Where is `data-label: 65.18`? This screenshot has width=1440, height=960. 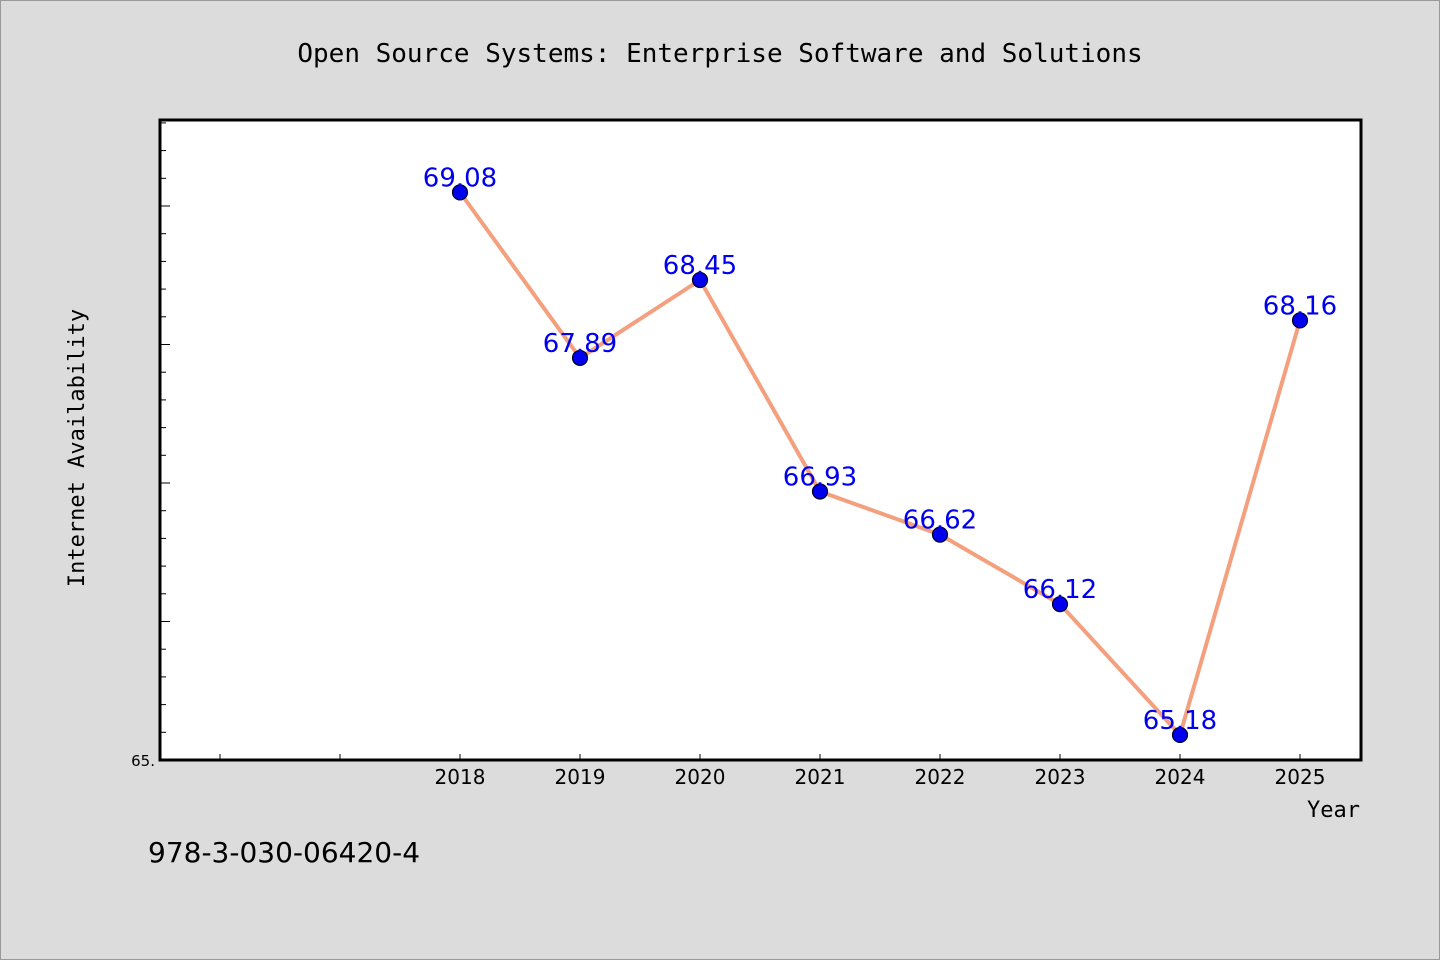
data-label: 65.18 is located at coordinates (1180, 721).